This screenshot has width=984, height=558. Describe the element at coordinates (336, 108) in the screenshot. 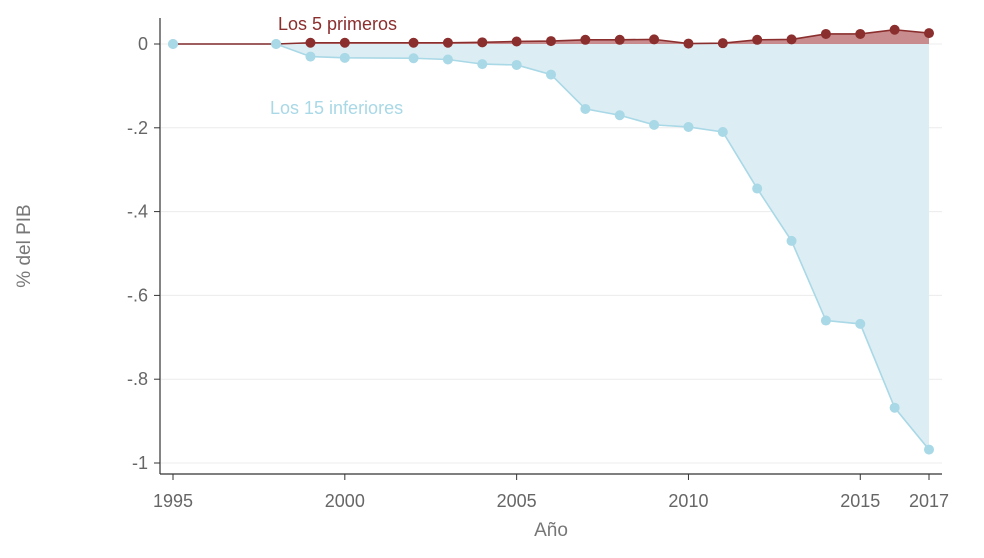

I see `series-label-bottom: Los 15 inferiores` at that location.